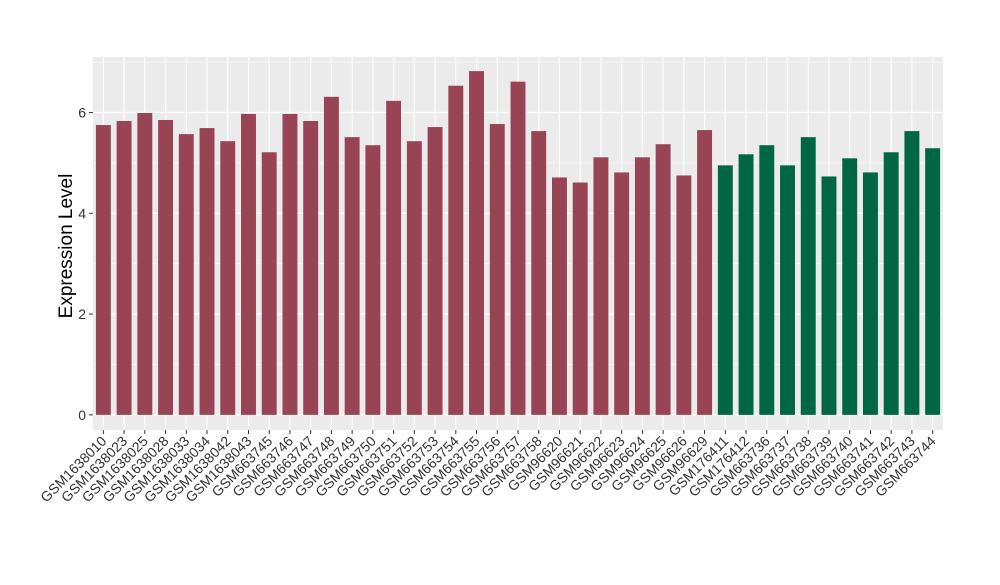 The width and height of the screenshot is (1000, 585). I want to click on bar-GSM96629, so click(705, 272).